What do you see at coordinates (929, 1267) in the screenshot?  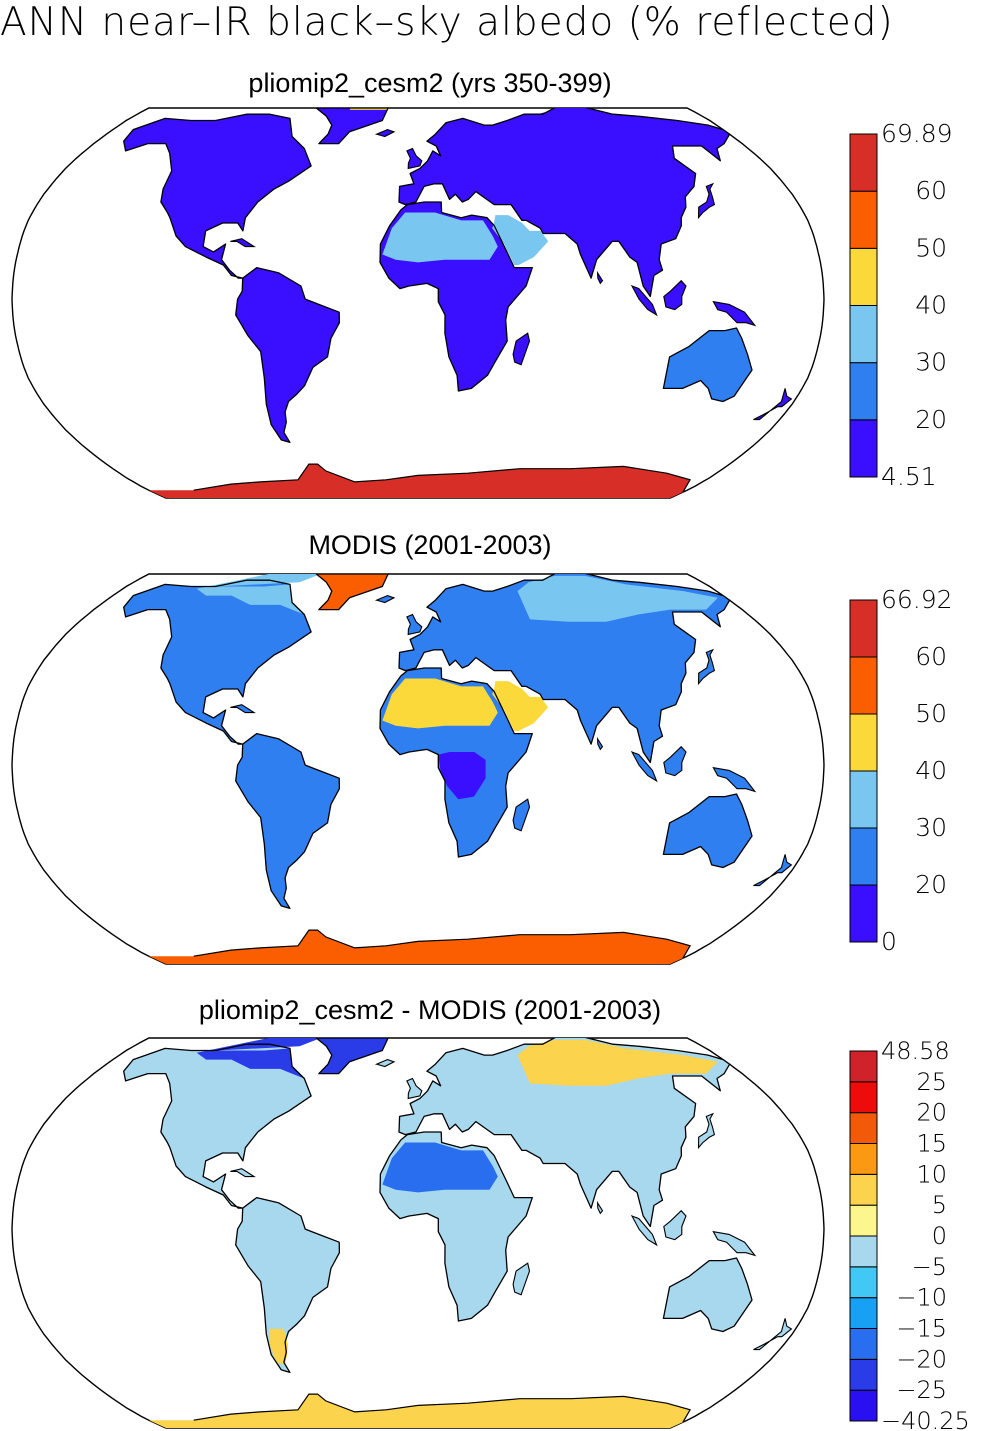 I see `colorbar-tick-label: −5` at bounding box center [929, 1267].